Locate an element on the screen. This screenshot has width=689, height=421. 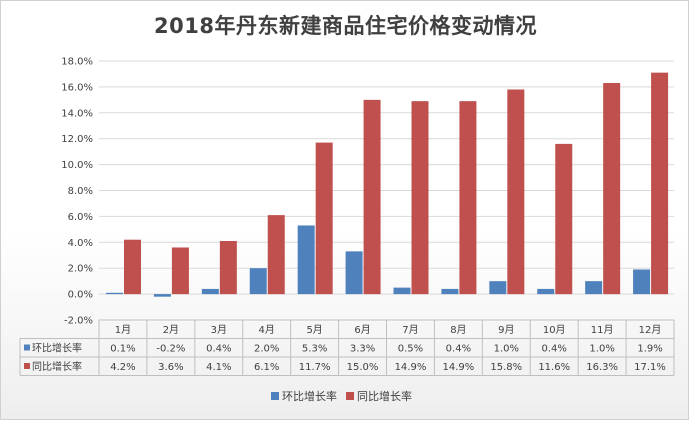
category-label: 5月 is located at coordinates (314, 330).